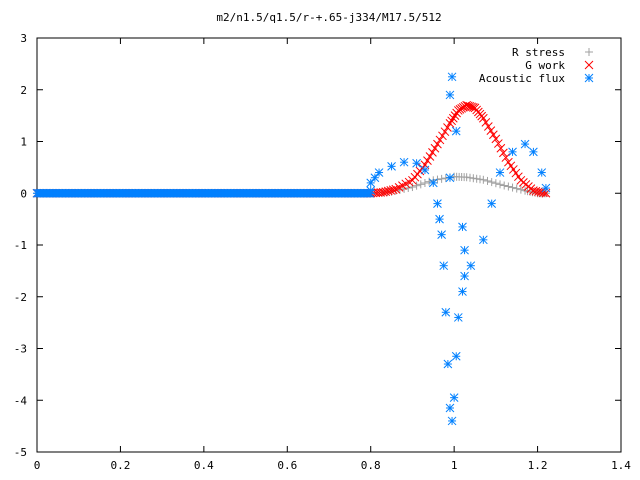 Image resolution: width=640 pixels, height=480 pixels. I want to click on x-tick-label: 1.2, so click(538, 465).